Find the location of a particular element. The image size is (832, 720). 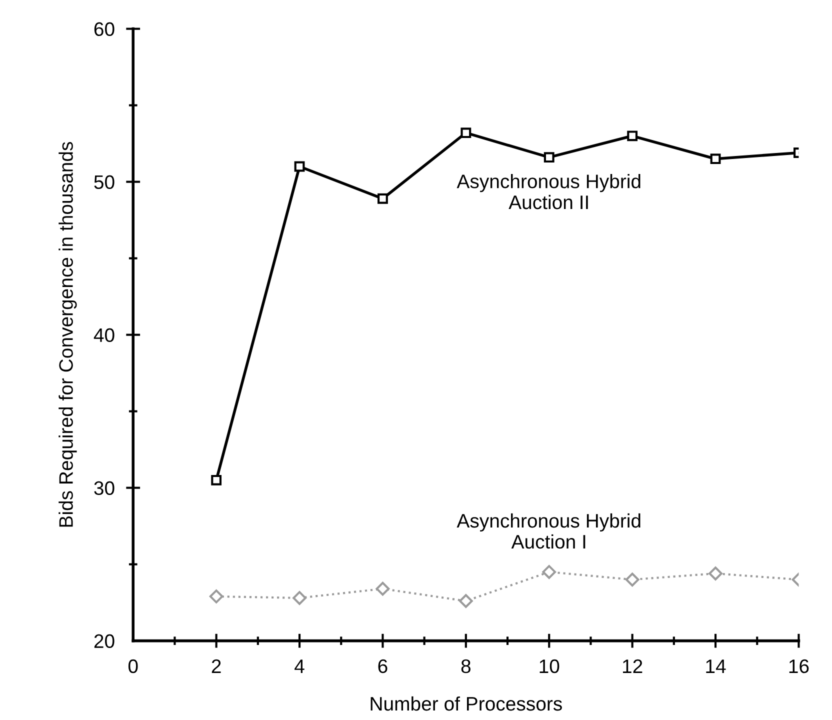

series-label: Asynchronous Hybrid Auction I is located at coordinates (548, 531).